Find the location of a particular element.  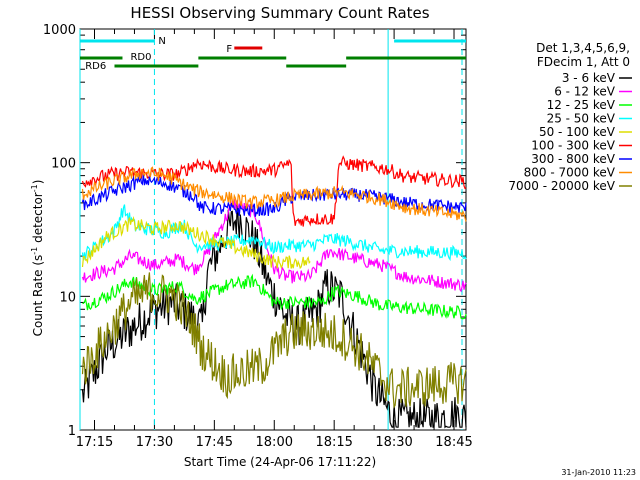

legend-entry-label: 100 - 300 keV is located at coordinates (573, 146).